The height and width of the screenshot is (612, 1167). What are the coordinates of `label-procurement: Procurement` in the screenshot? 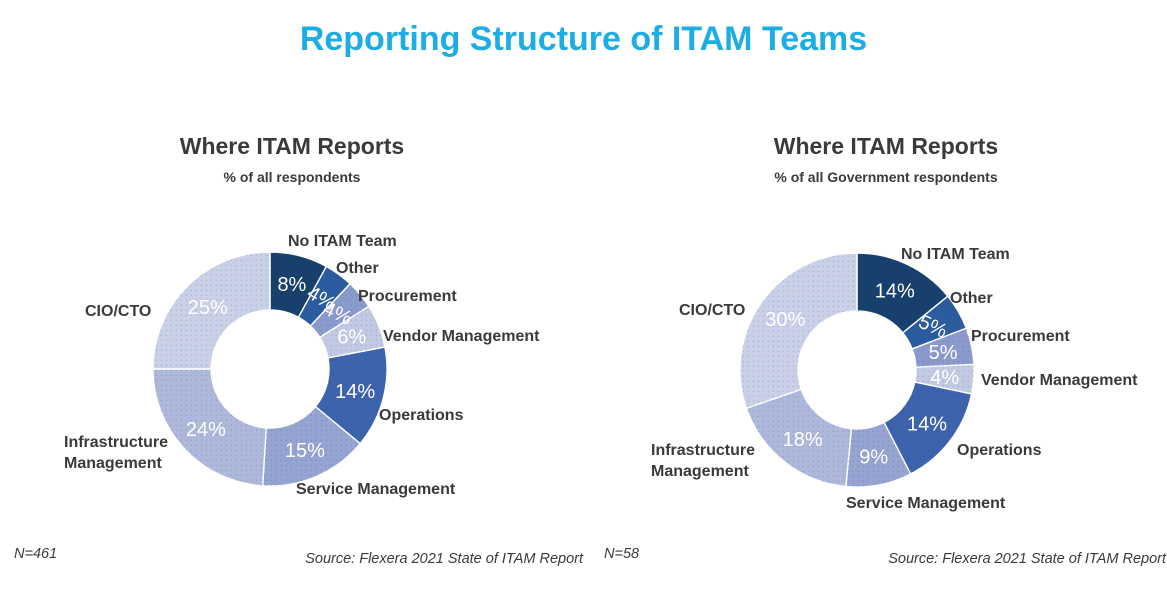 It's located at (1020, 336).